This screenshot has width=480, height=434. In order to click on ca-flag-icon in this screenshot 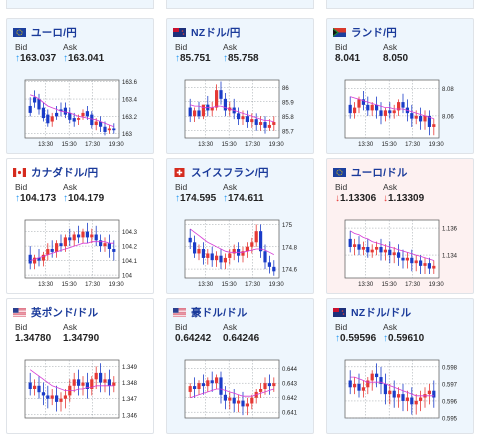, I will do `click(19, 172)`.